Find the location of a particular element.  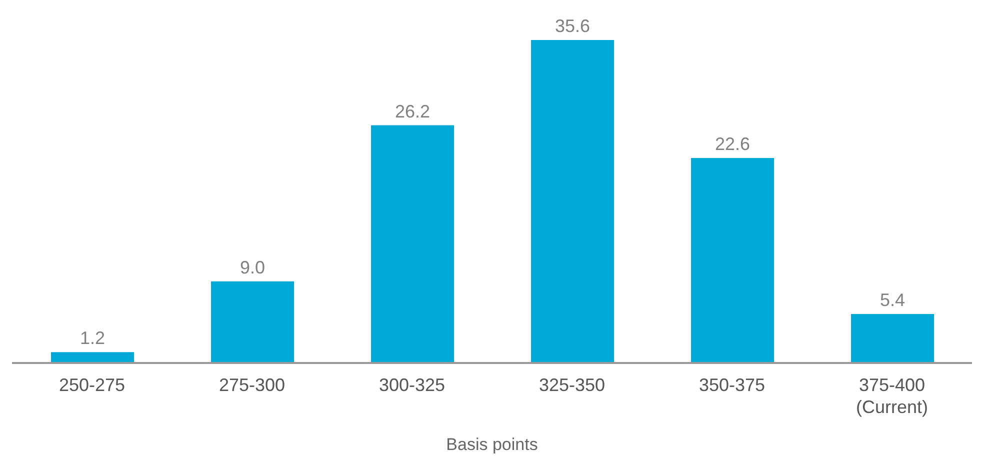

x-tick-label: 275-300 is located at coordinates (252, 385).